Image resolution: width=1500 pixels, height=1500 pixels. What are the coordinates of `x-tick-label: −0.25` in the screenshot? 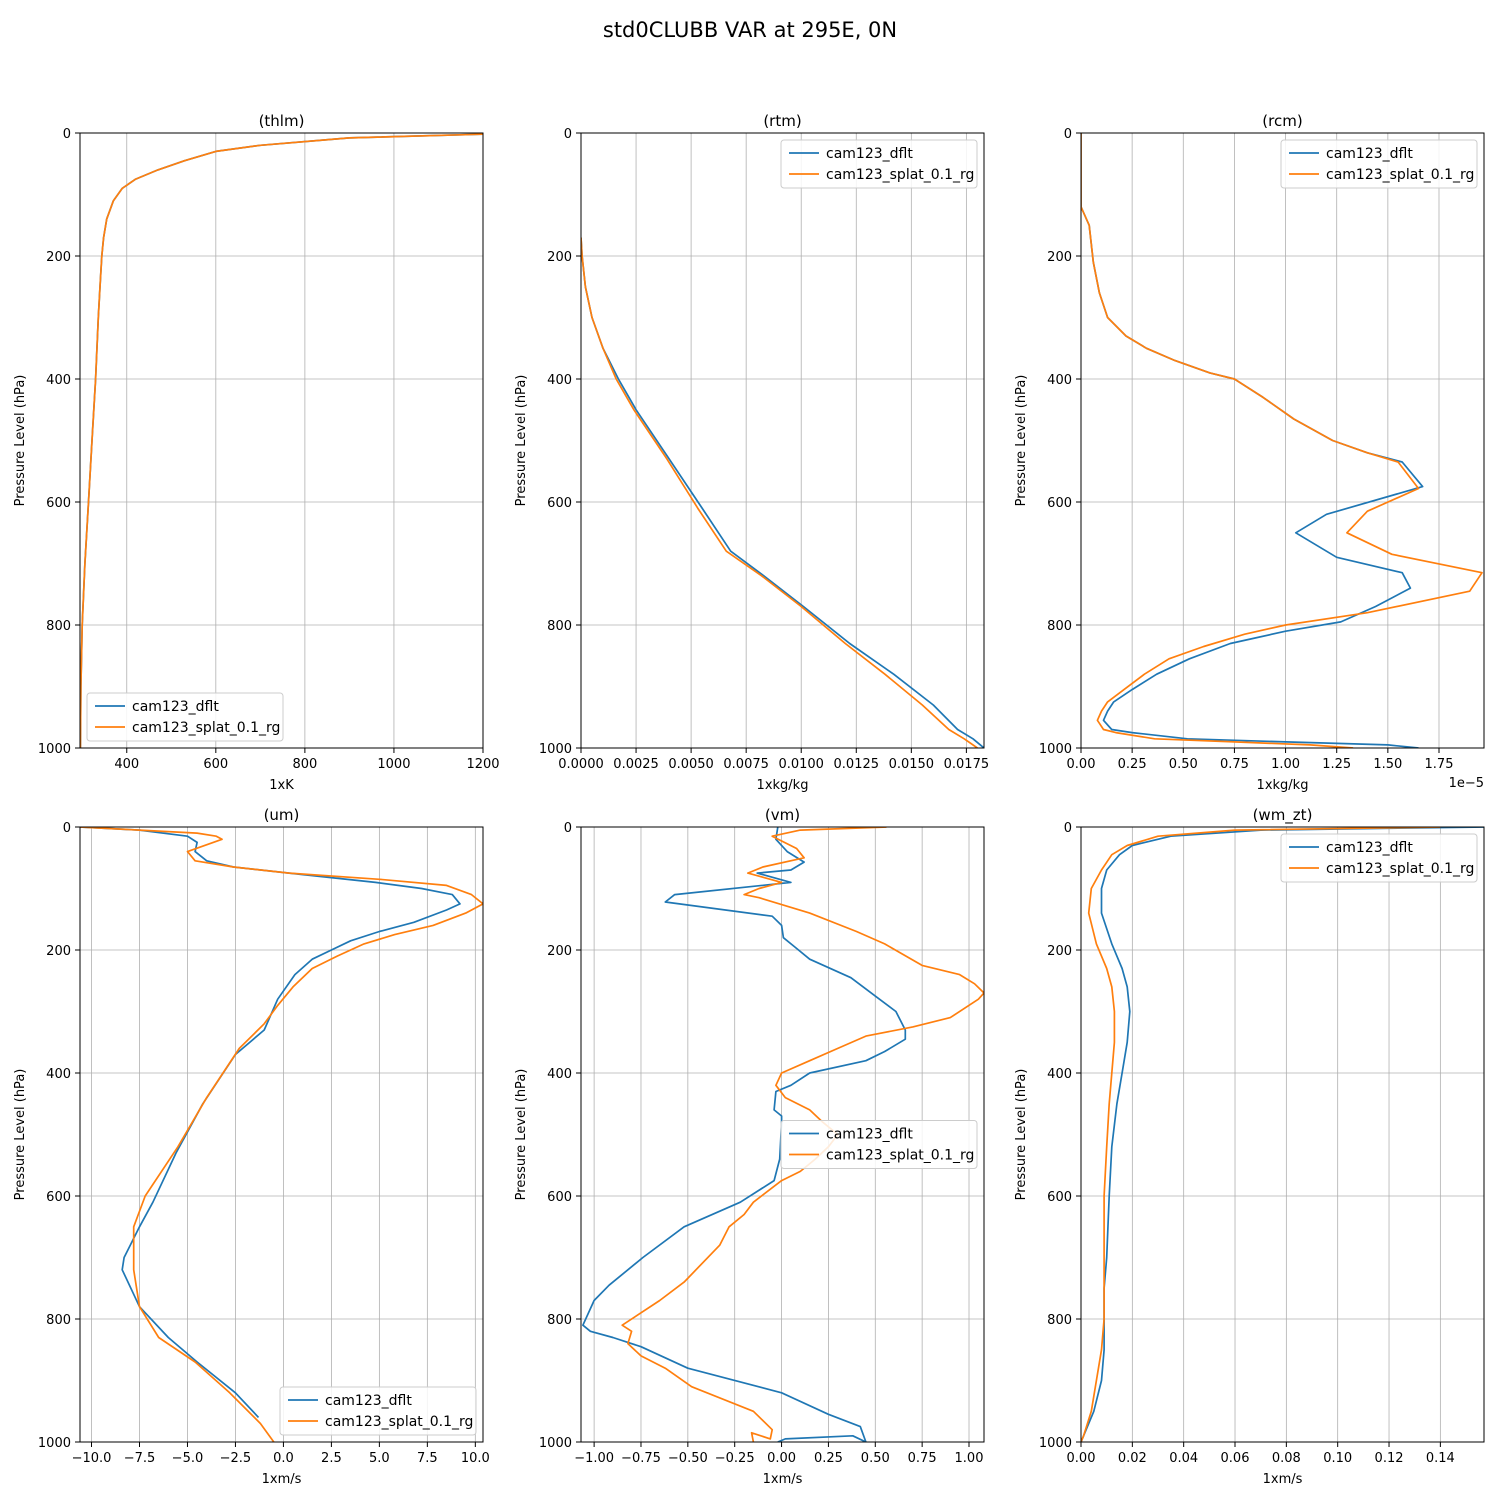 It's located at (735, 1458).